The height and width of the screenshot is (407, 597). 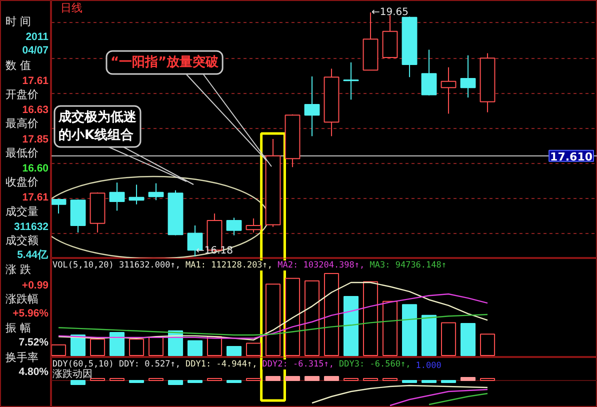 I want to click on annotation: 成交极为低迷的小K线组合, so click(x=98, y=126).